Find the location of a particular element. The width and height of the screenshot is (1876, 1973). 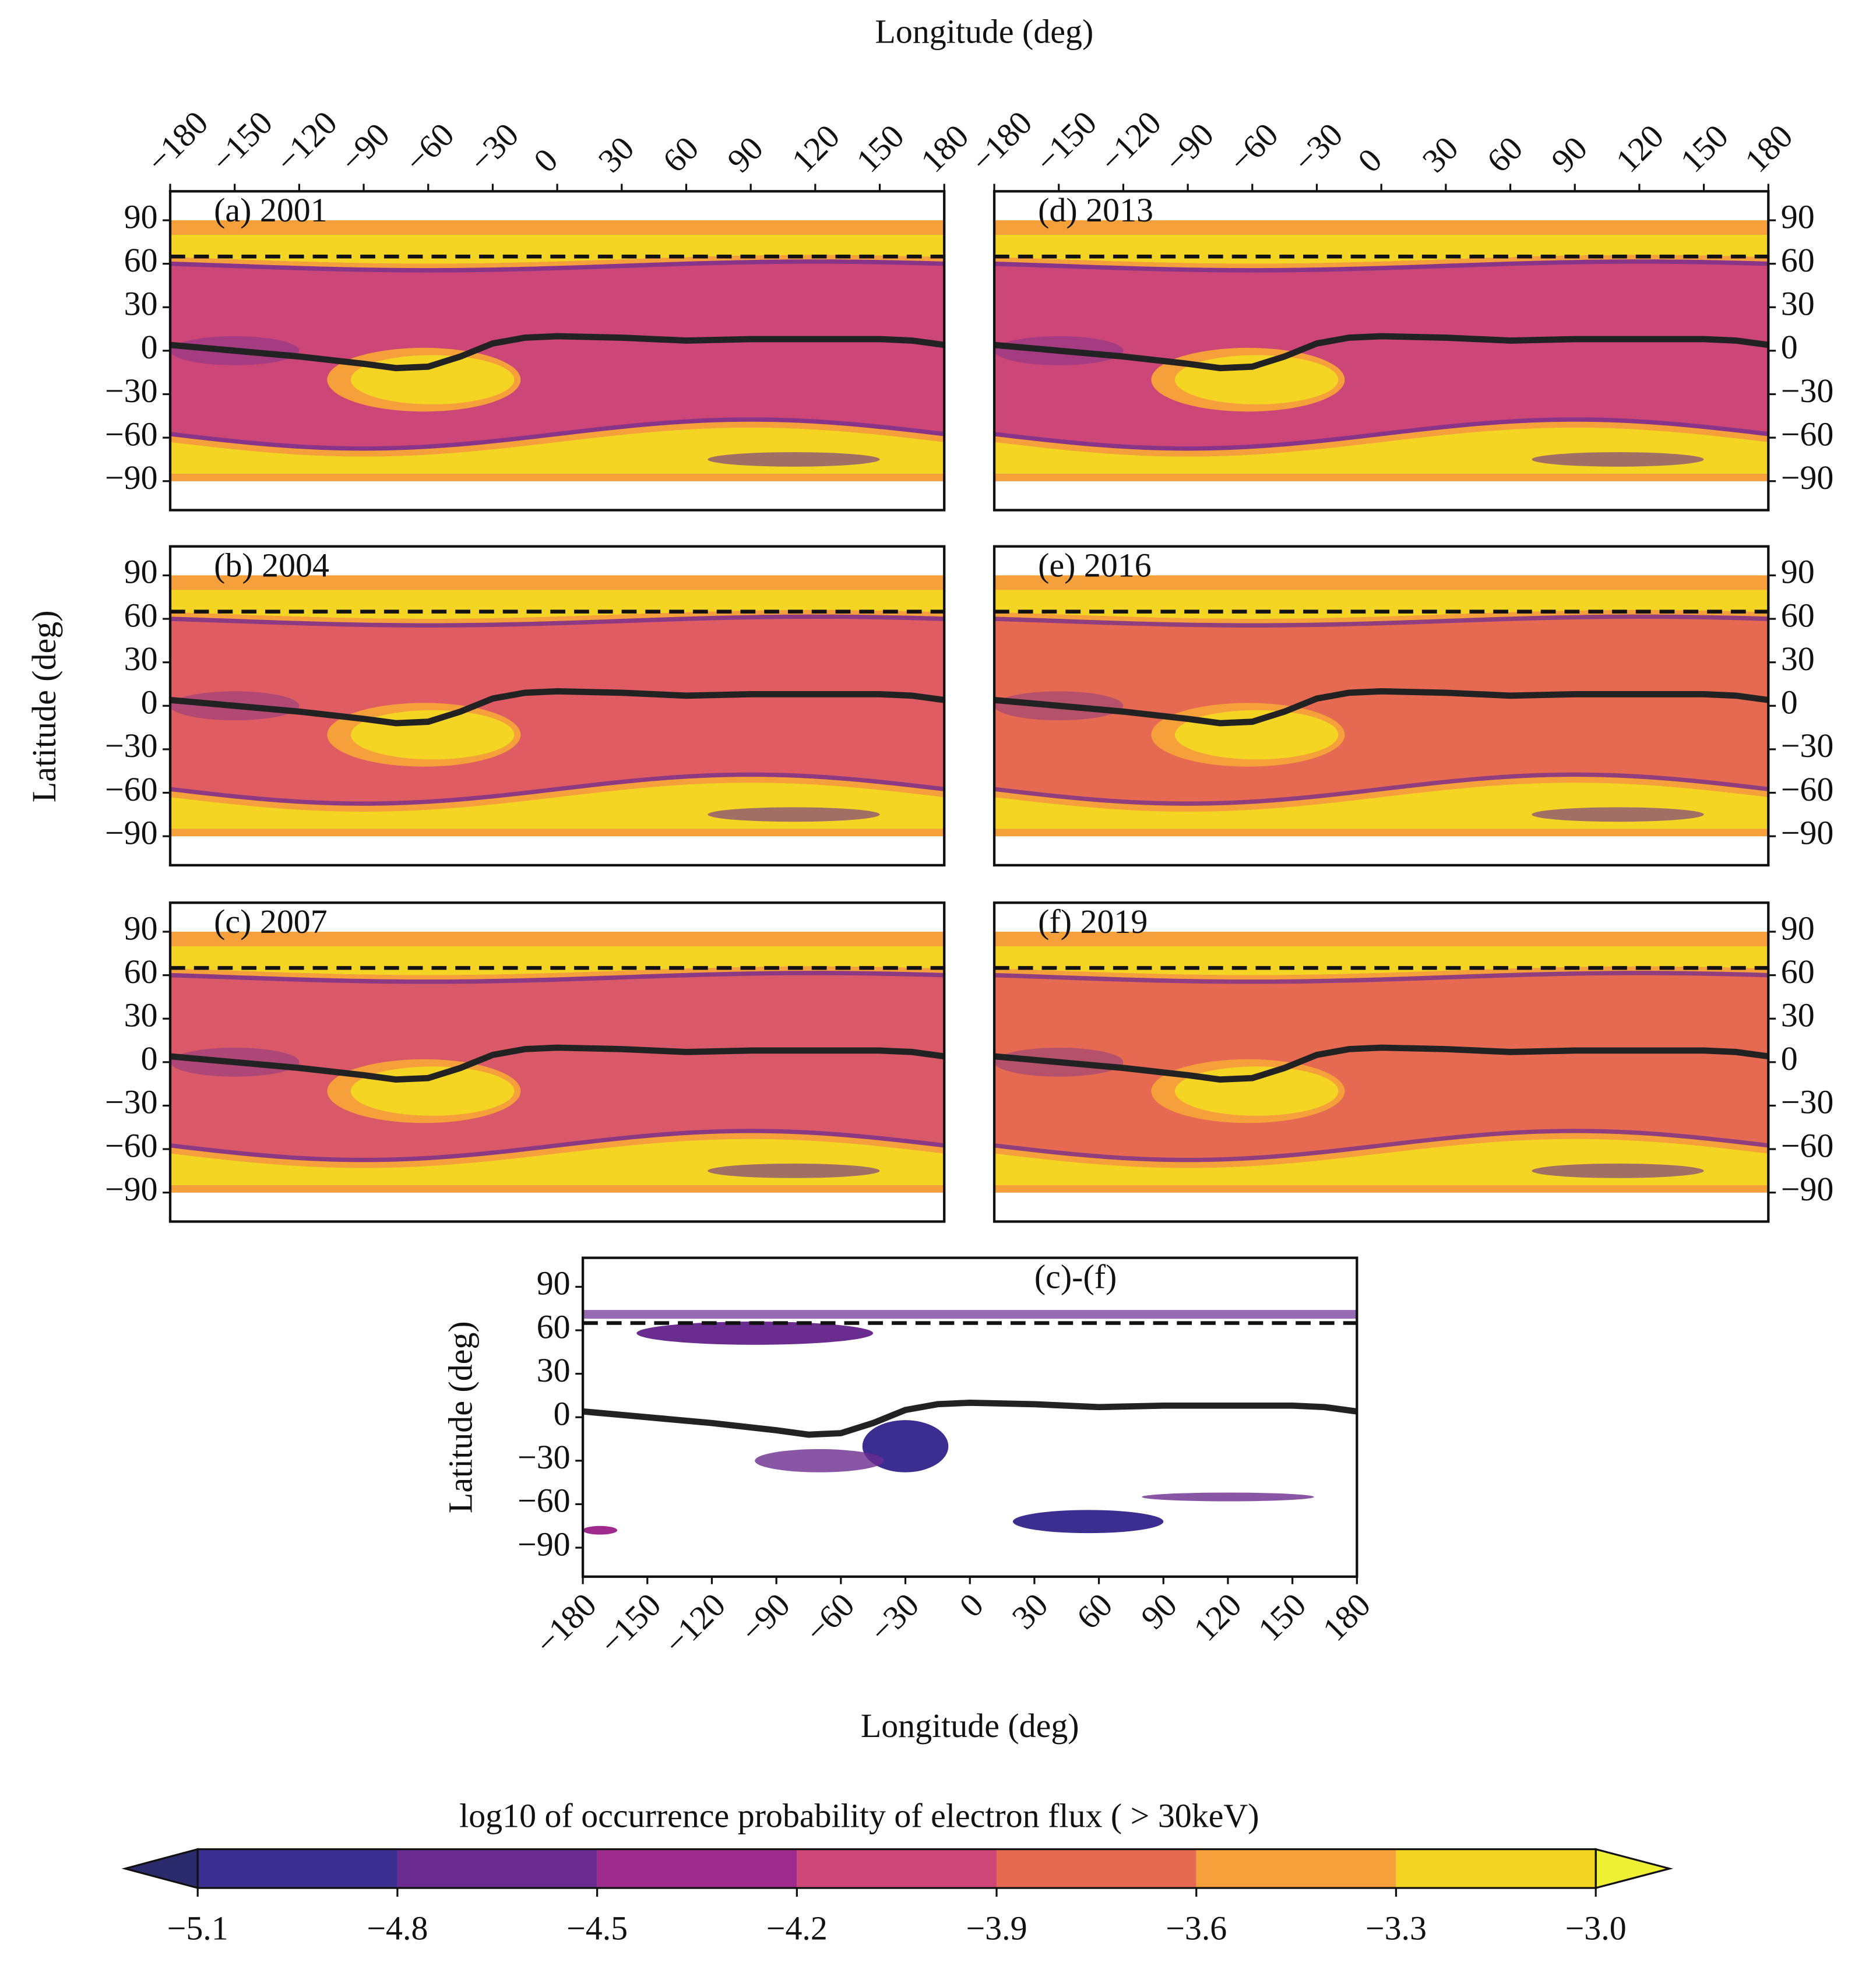

x-tick-label: −150 is located at coordinates (1066, 142).